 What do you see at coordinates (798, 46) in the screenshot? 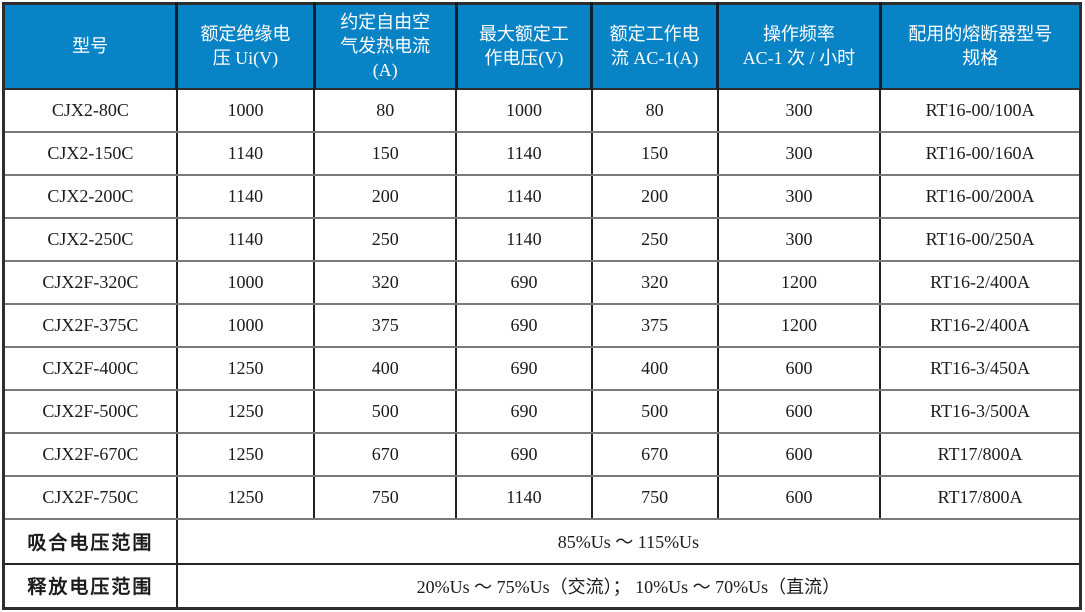
I see `column-header-operating-frequency: 操作频率 AC-1 次 / 小时` at bounding box center [798, 46].